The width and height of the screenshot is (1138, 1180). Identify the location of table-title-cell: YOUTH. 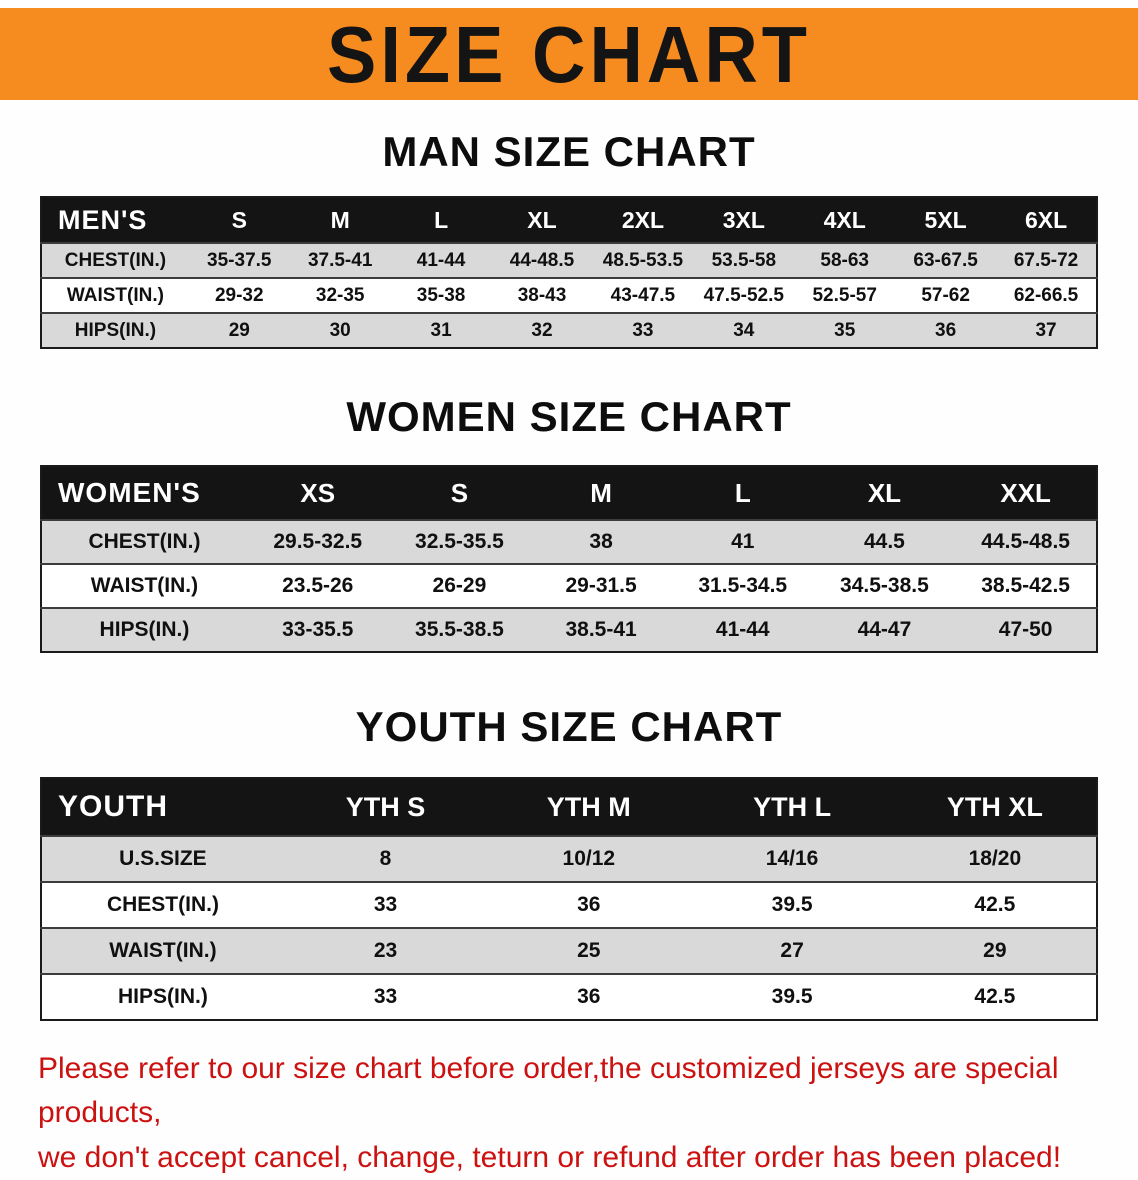
(162, 807).